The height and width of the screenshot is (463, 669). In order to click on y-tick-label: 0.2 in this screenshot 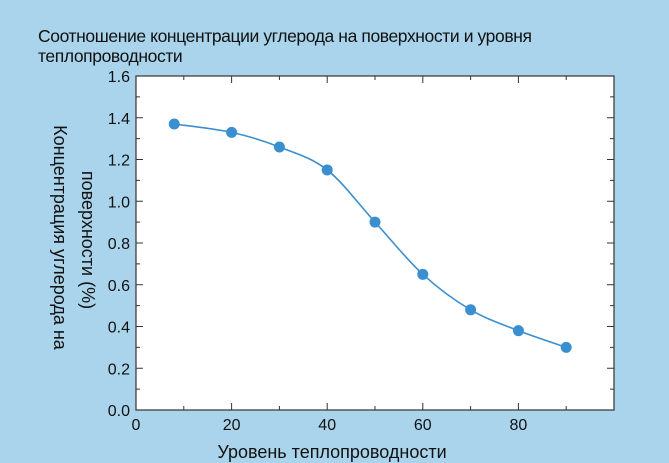, I will do `click(119, 369)`.